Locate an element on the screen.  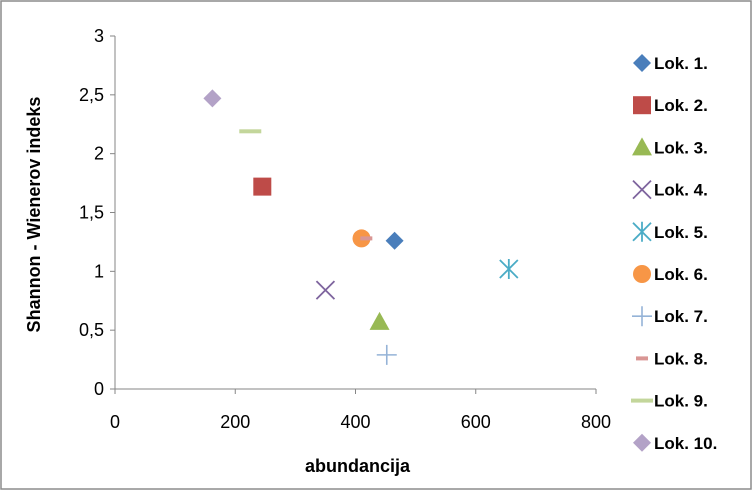
legend-item: Lok. 3. is located at coordinates (670, 147).